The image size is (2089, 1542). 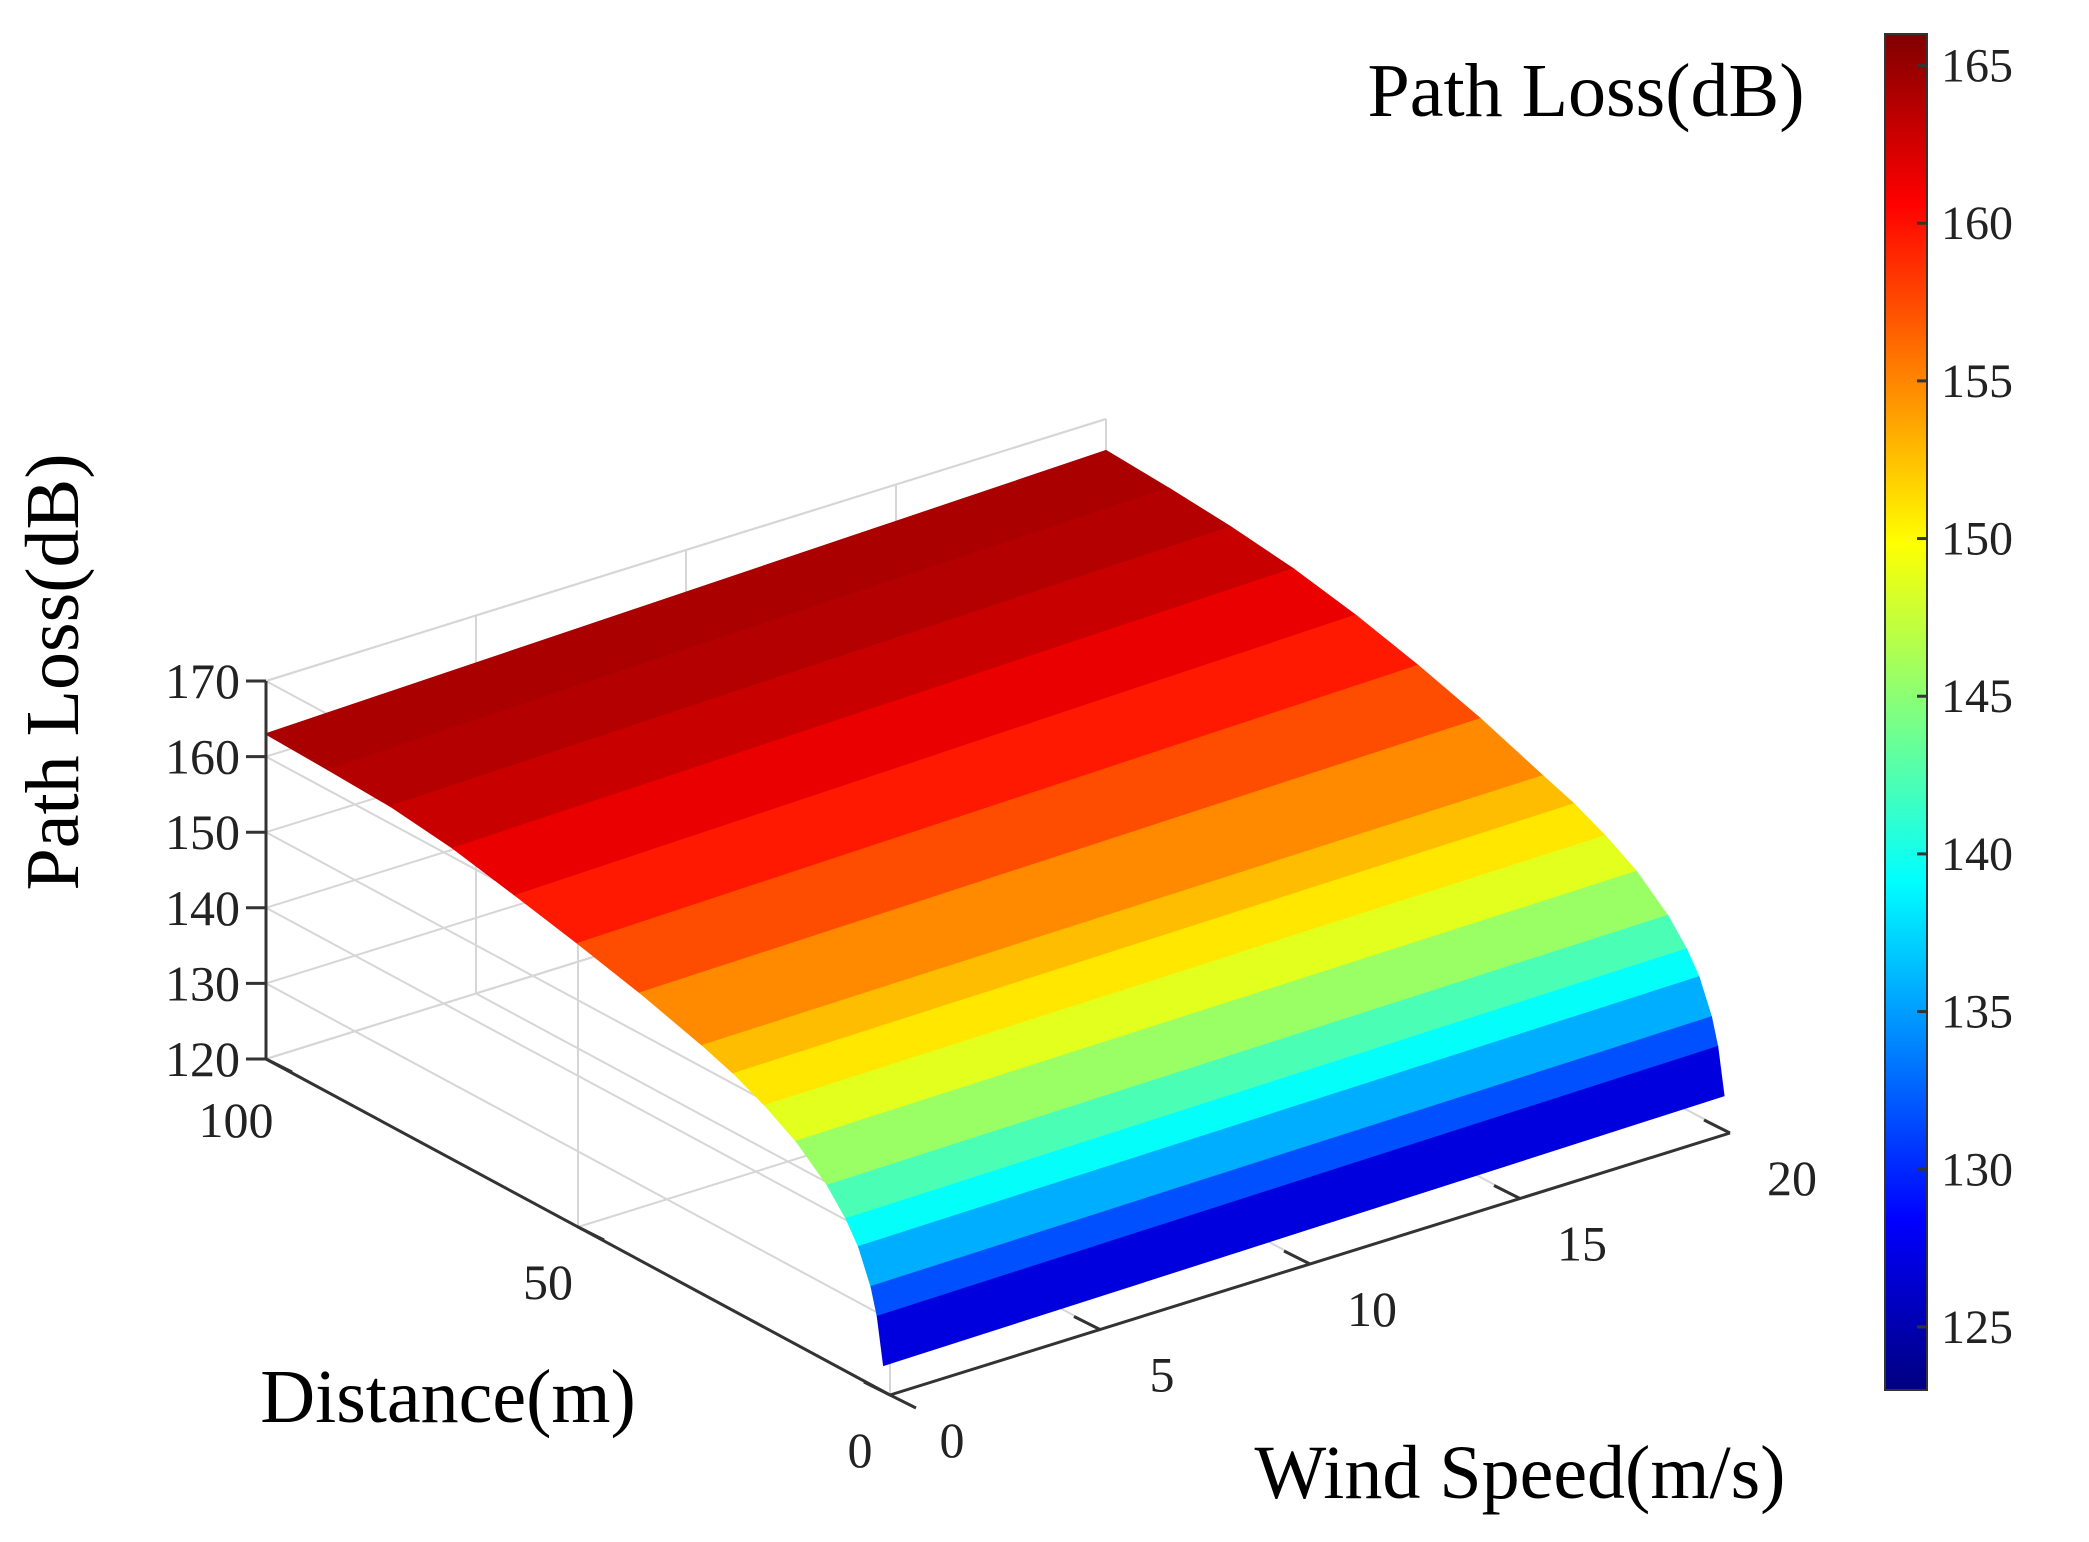 I want to click on colorbar-title: Path Loss(dB), so click(x=1586, y=91).